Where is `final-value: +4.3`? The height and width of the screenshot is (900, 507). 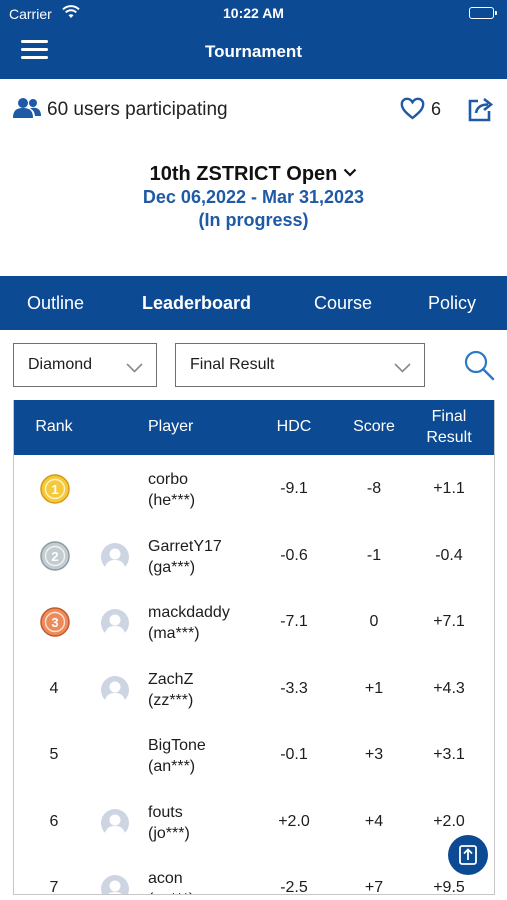
final-value: +4.3 is located at coordinates (449, 688).